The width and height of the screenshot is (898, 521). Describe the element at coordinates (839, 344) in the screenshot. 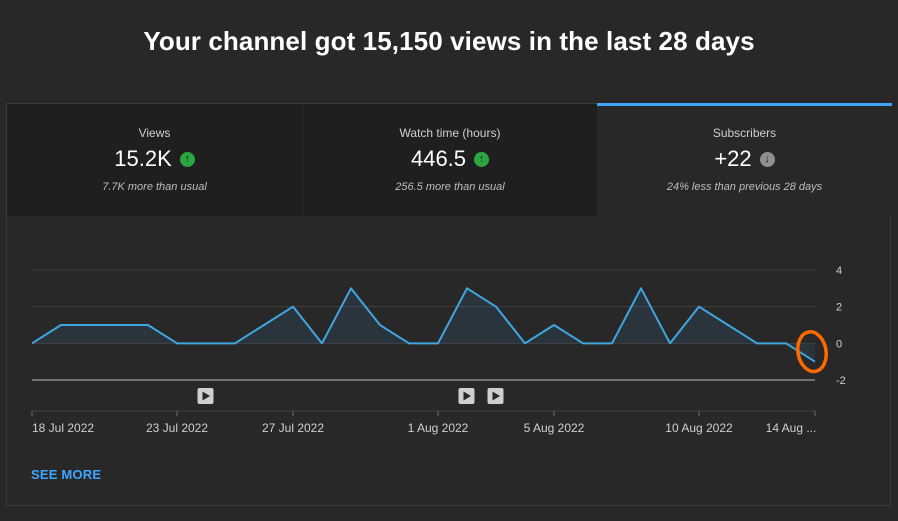

I see `y-tick-label: 0` at that location.